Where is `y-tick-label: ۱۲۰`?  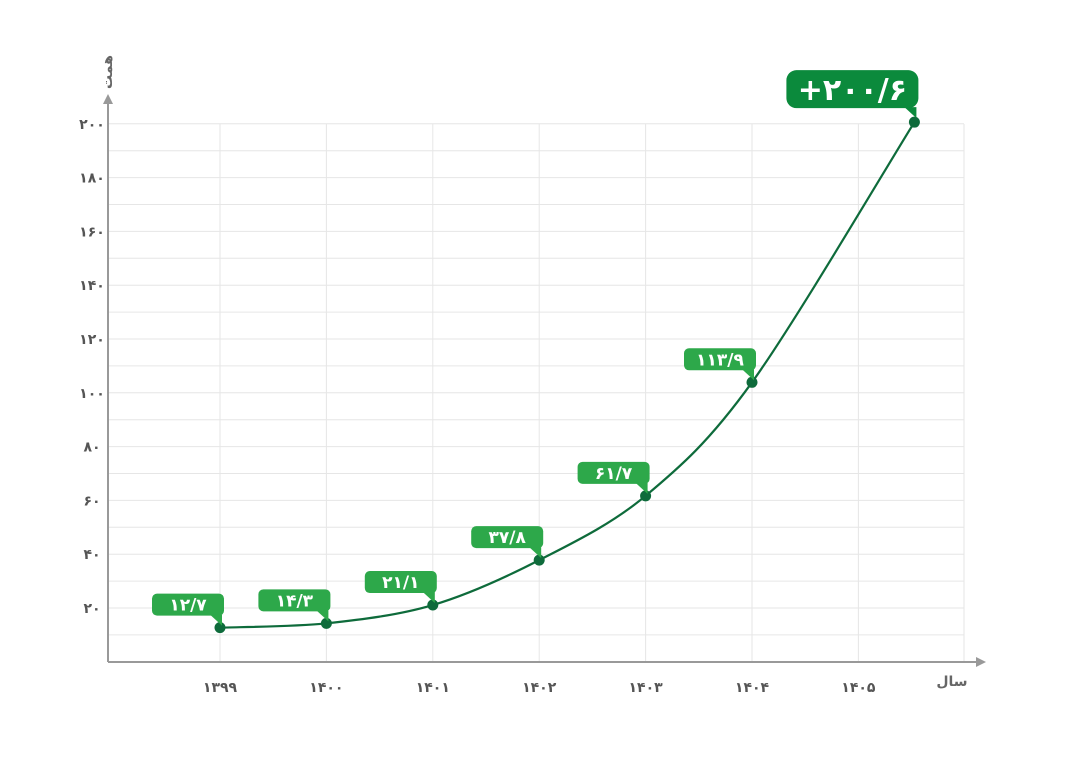
y-tick-label: ۱۲۰ is located at coordinates (92, 340).